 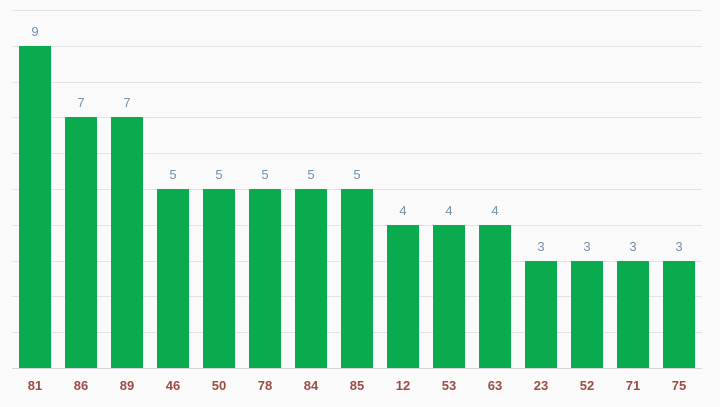 I want to click on x-axis-label: 78, so click(x=265, y=385).